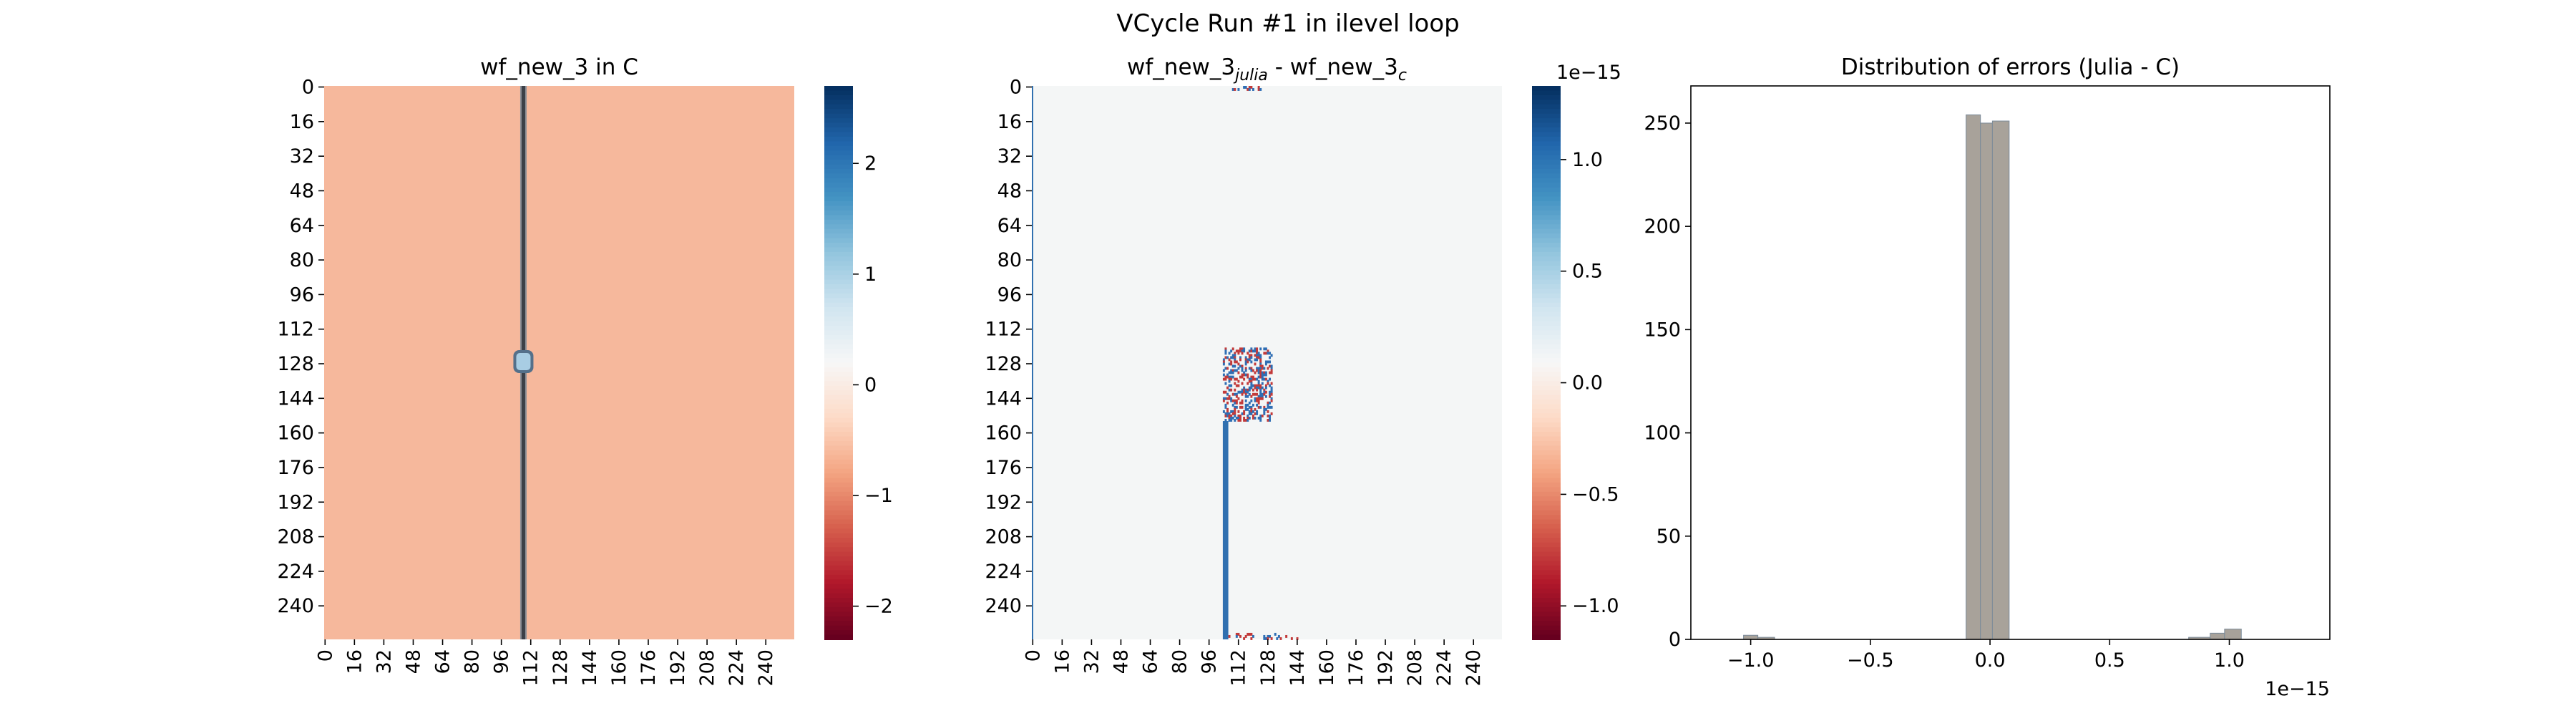 This screenshot has width=2576, height=716. What do you see at coordinates (295, 398) in the screenshot?
I see `y-tick-label: 144` at bounding box center [295, 398].